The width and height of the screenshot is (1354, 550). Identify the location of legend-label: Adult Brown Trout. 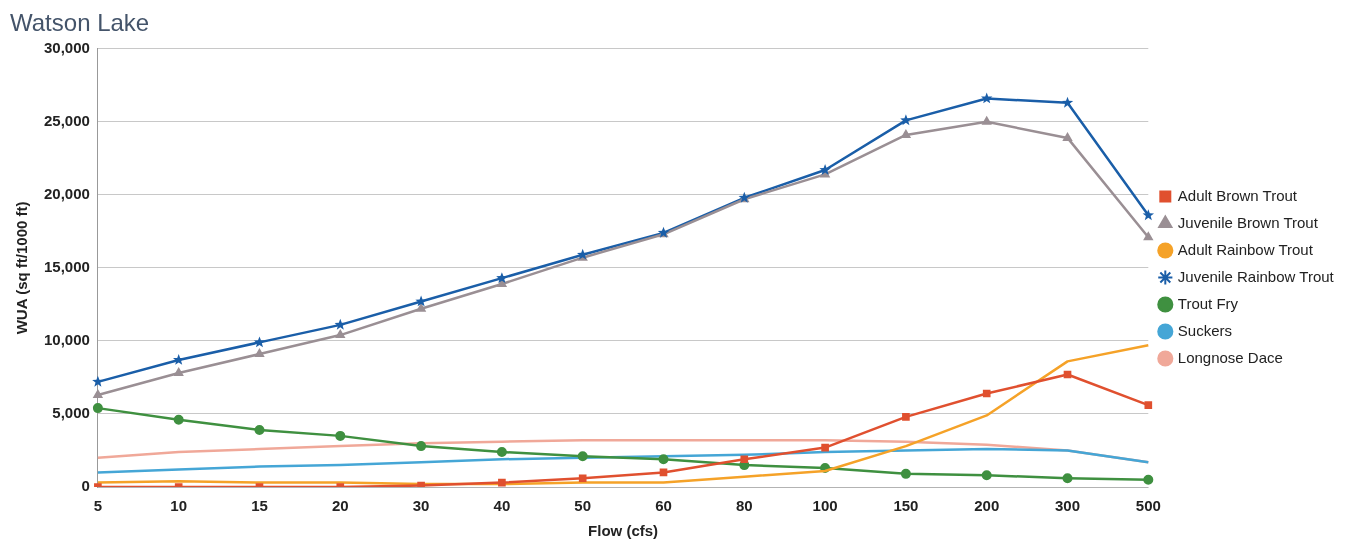
(1237, 195).